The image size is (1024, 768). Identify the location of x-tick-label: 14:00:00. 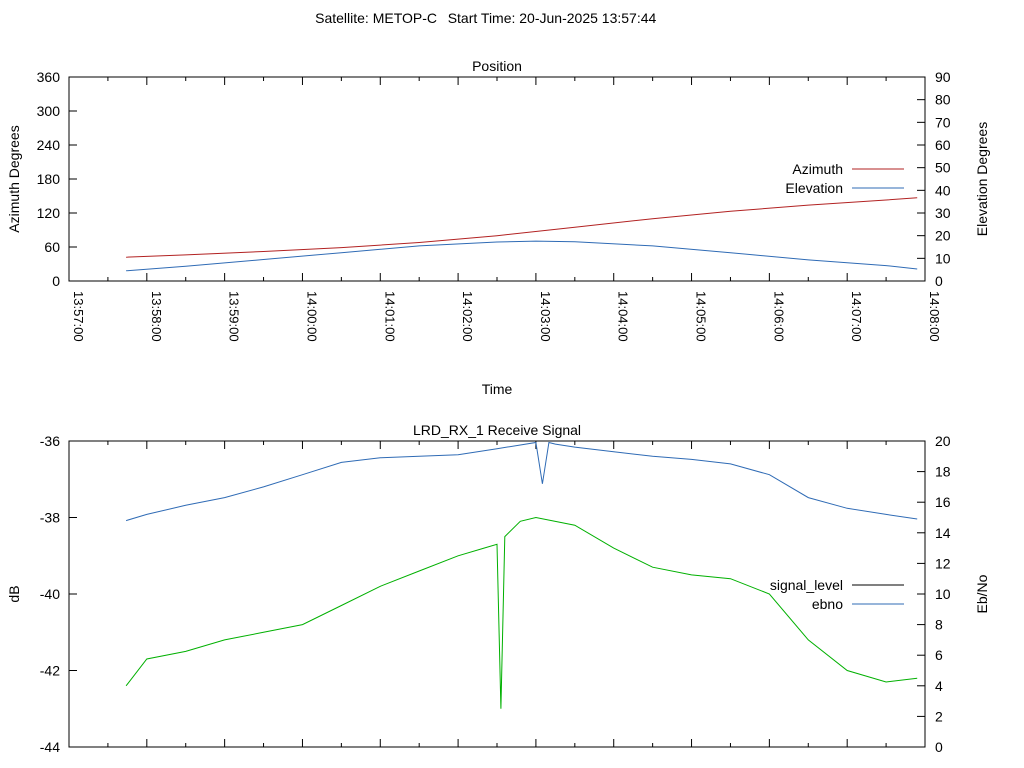
(311, 316).